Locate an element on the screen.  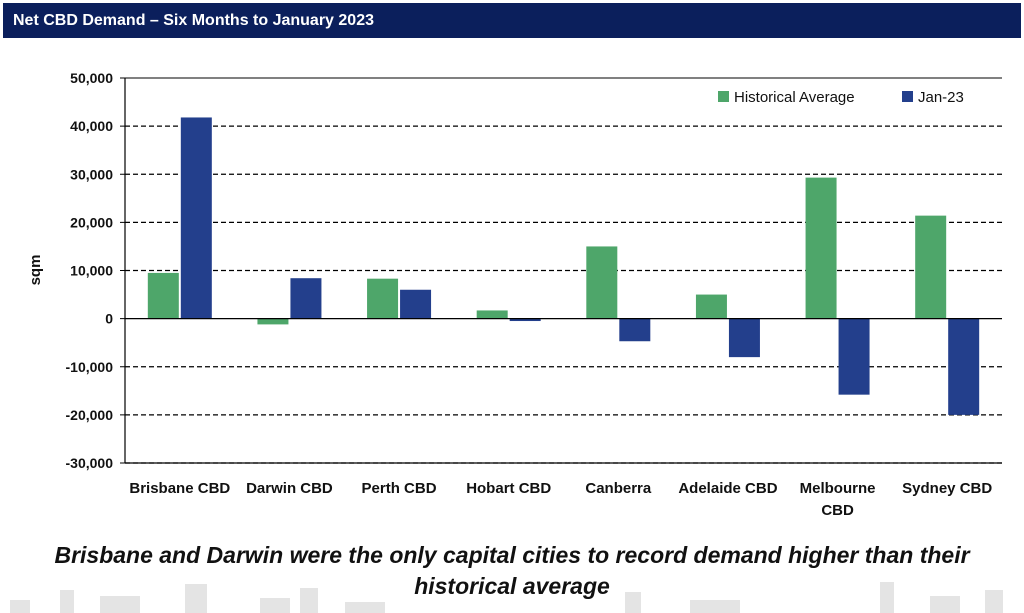
y-tick-label: 20,000 is located at coordinates (91, 222).